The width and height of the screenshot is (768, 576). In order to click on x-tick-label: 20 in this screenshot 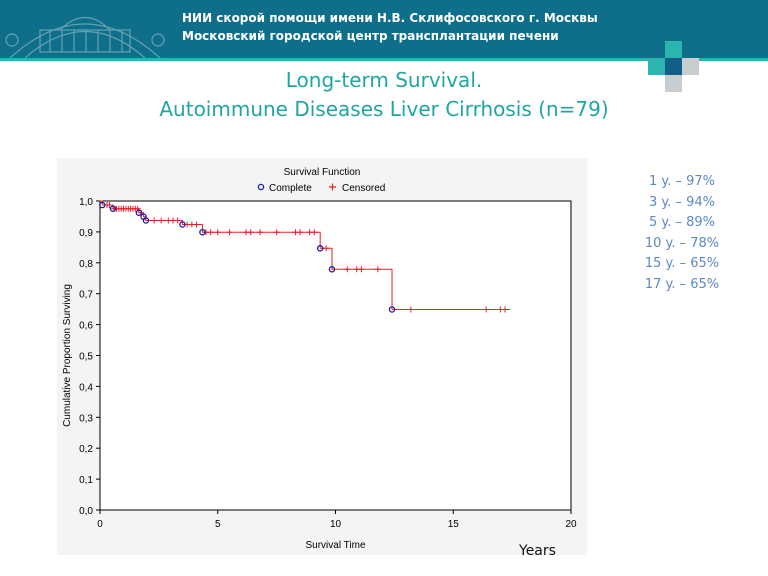, I will do `click(571, 524)`.